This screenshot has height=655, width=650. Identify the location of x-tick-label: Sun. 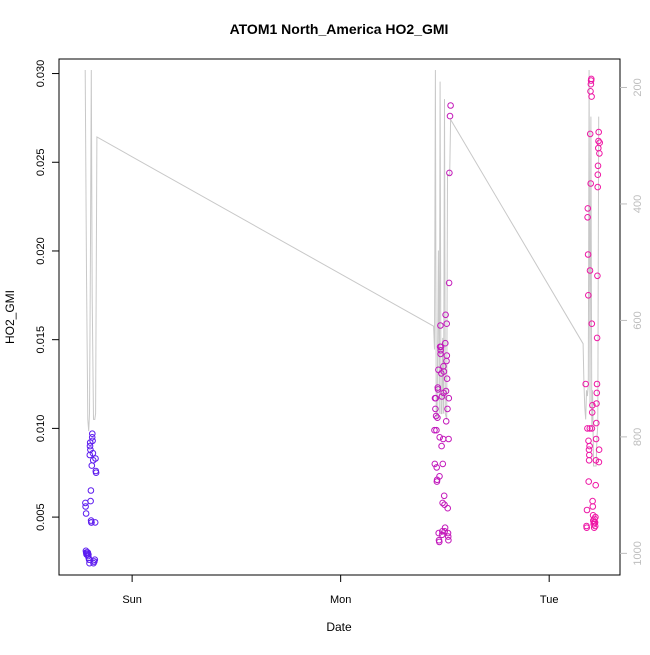
(132, 600).